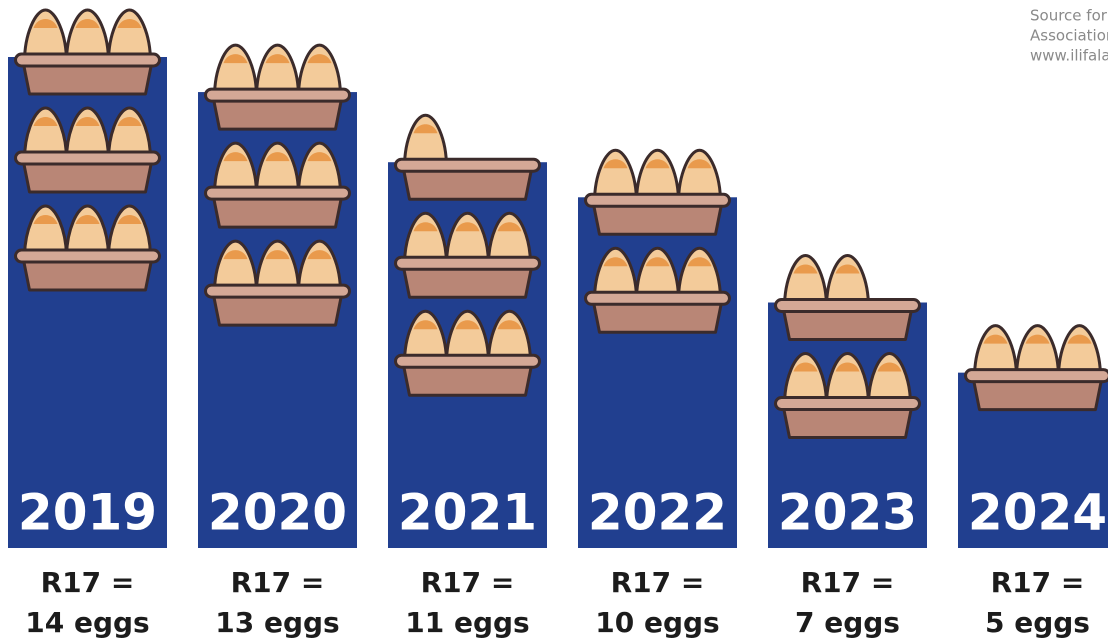  What do you see at coordinates (657, 622) in the screenshot?
I see `value-label: 10 eggs` at bounding box center [657, 622].